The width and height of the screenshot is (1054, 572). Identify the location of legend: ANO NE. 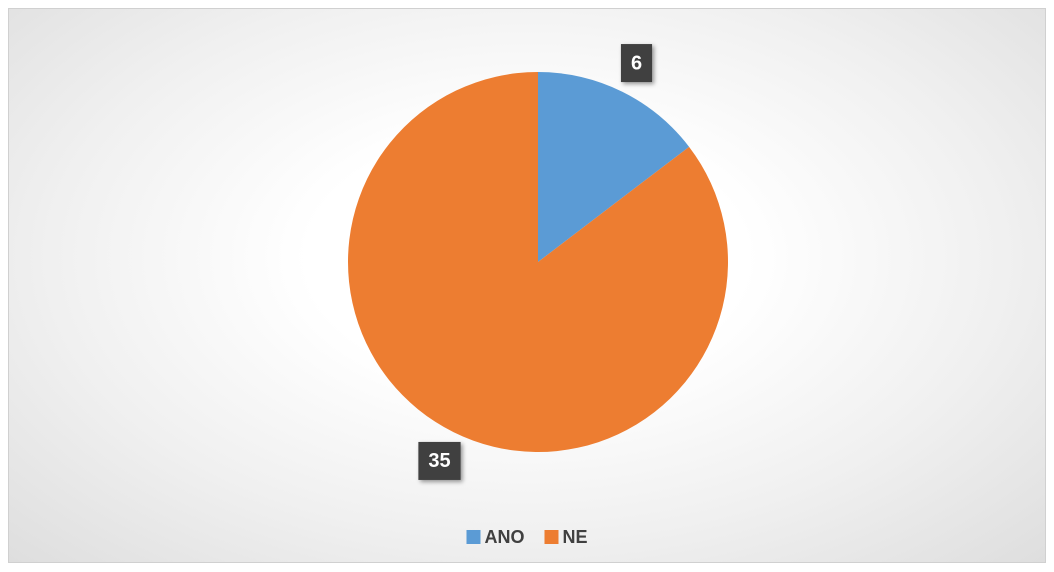
(527, 537).